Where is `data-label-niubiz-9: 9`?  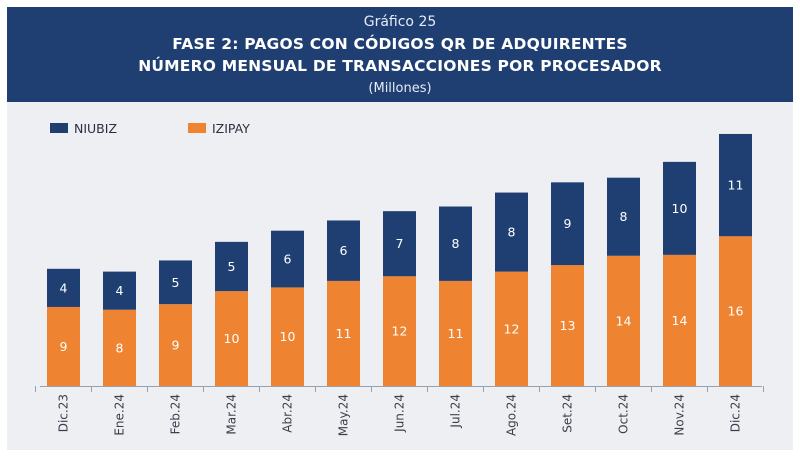
data-label-niubiz-9: 9 is located at coordinates (568, 223).